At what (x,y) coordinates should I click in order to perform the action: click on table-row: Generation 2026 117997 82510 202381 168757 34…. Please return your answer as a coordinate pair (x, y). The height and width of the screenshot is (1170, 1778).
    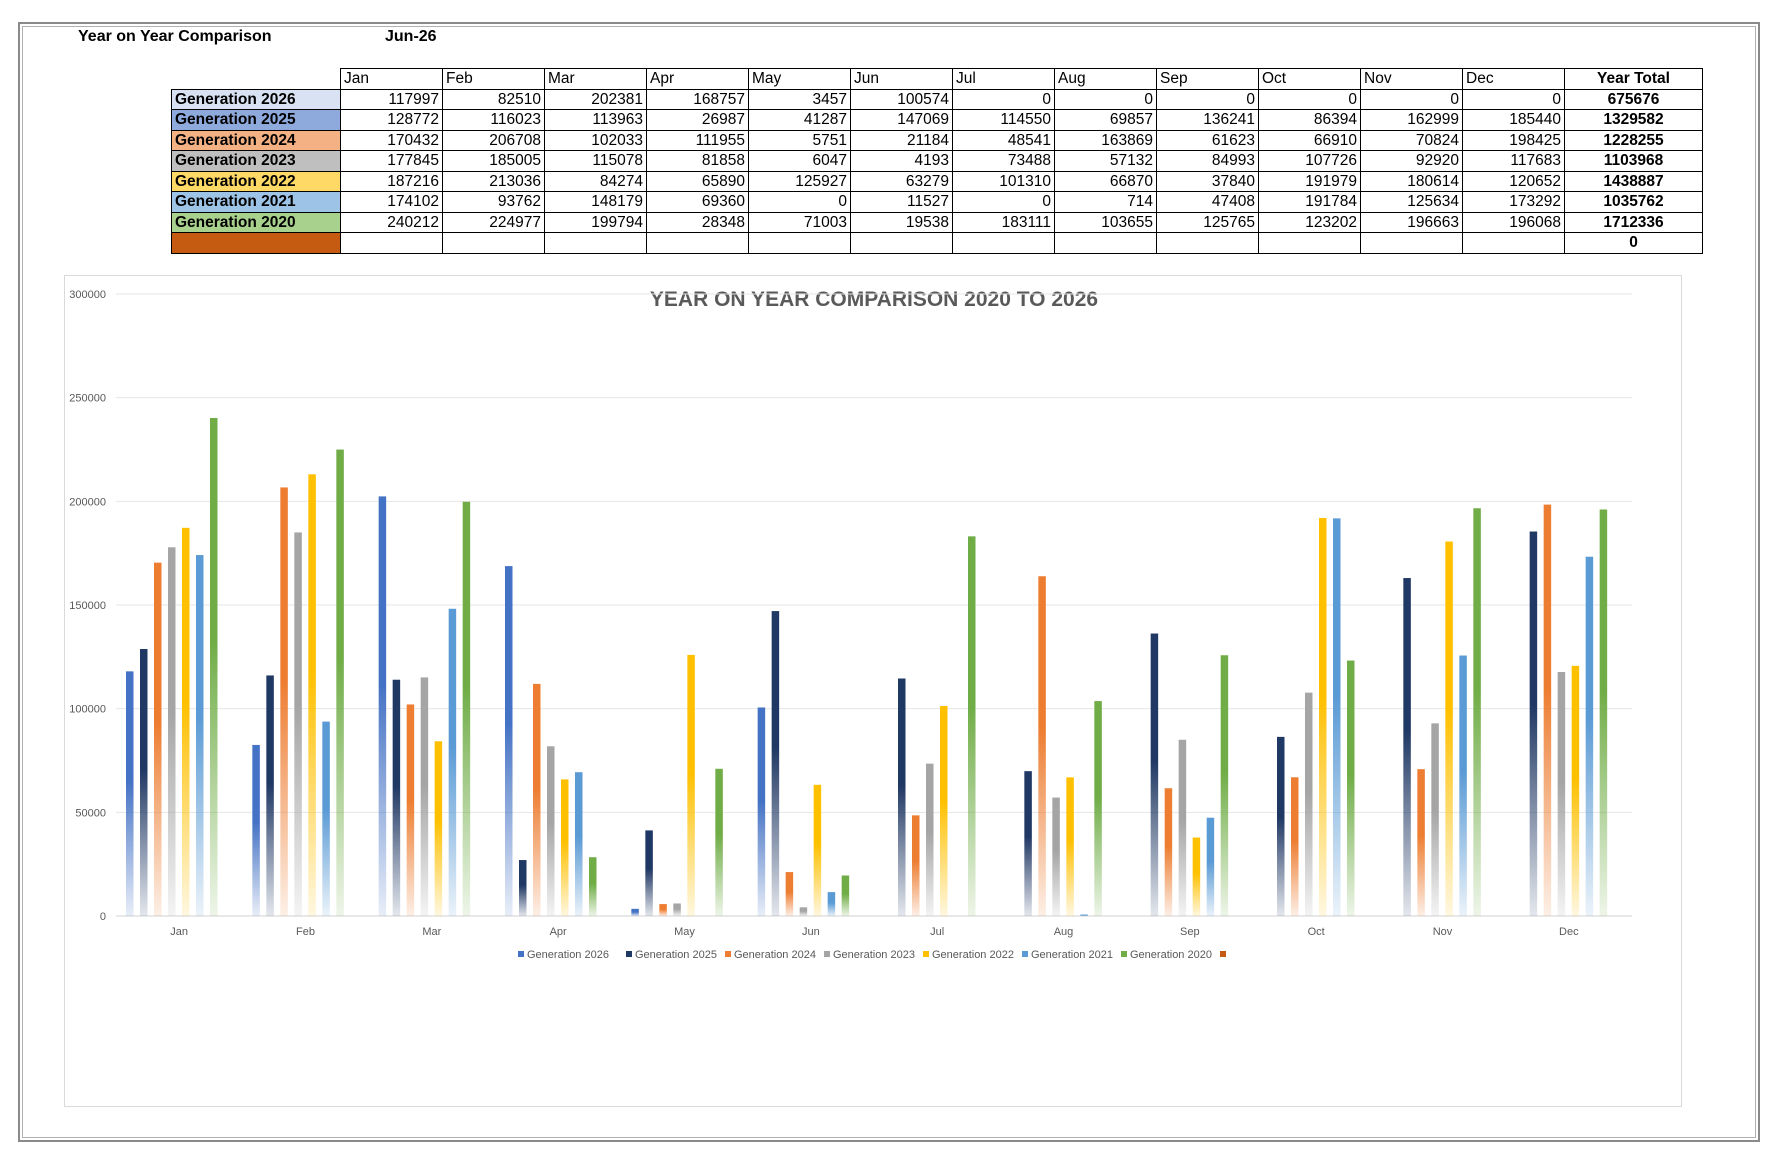
    Looking at the image, I should click on (937, 99).